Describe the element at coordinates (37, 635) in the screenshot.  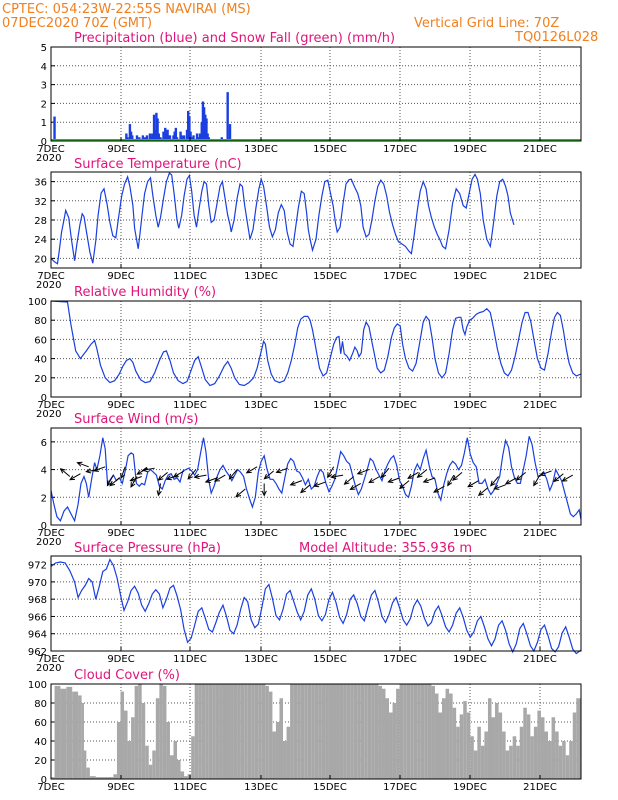
I see `y-tick-label: 964` at that location.